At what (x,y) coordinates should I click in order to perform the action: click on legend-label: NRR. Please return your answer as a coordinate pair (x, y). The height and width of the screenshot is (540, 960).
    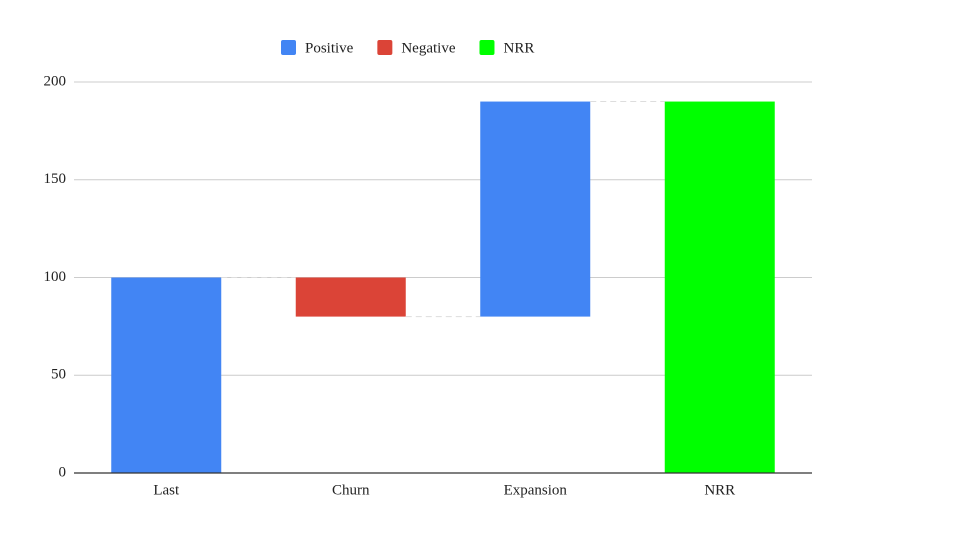
    Looking at the image, I should click on (518, 48).